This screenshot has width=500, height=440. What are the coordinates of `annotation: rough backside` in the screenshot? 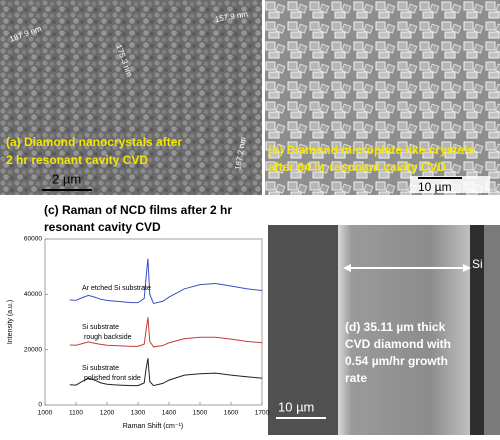 It's located at (108, 337).